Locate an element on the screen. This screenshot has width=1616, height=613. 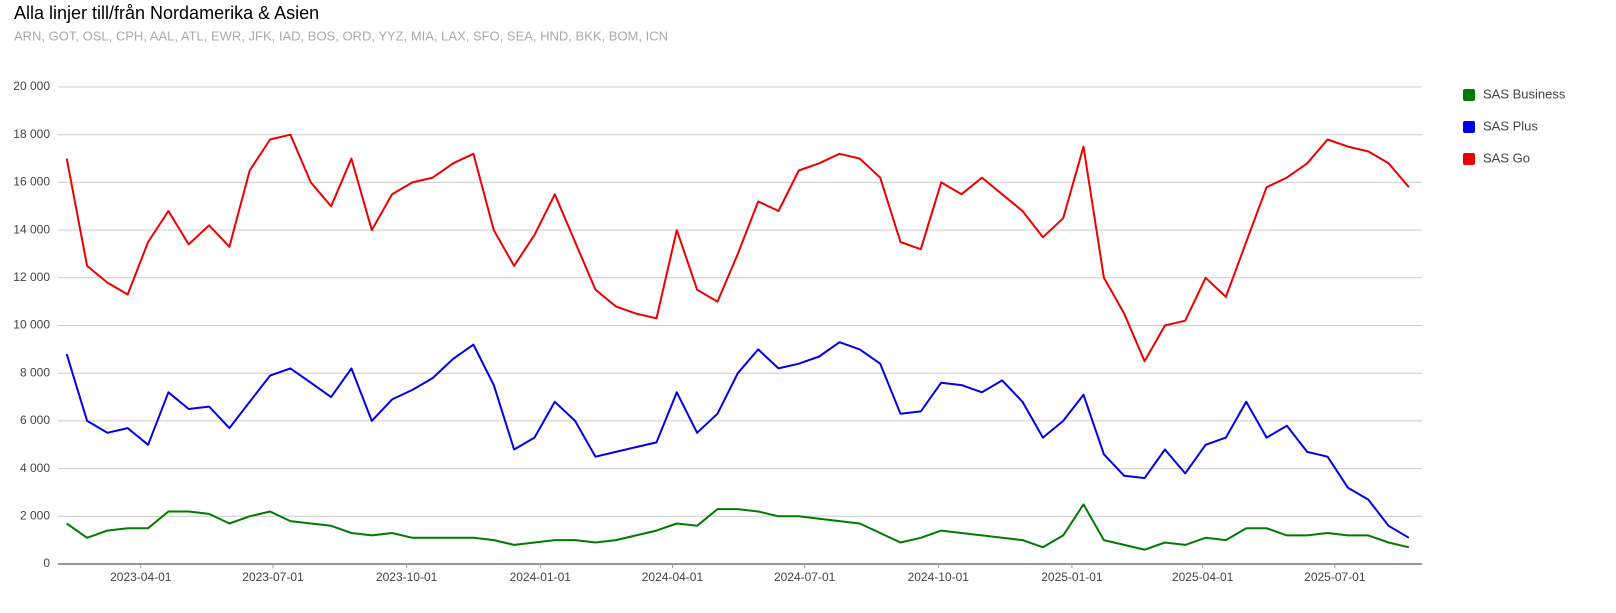
y-tick-label: 10 000 is located at coordinates (31, 325).